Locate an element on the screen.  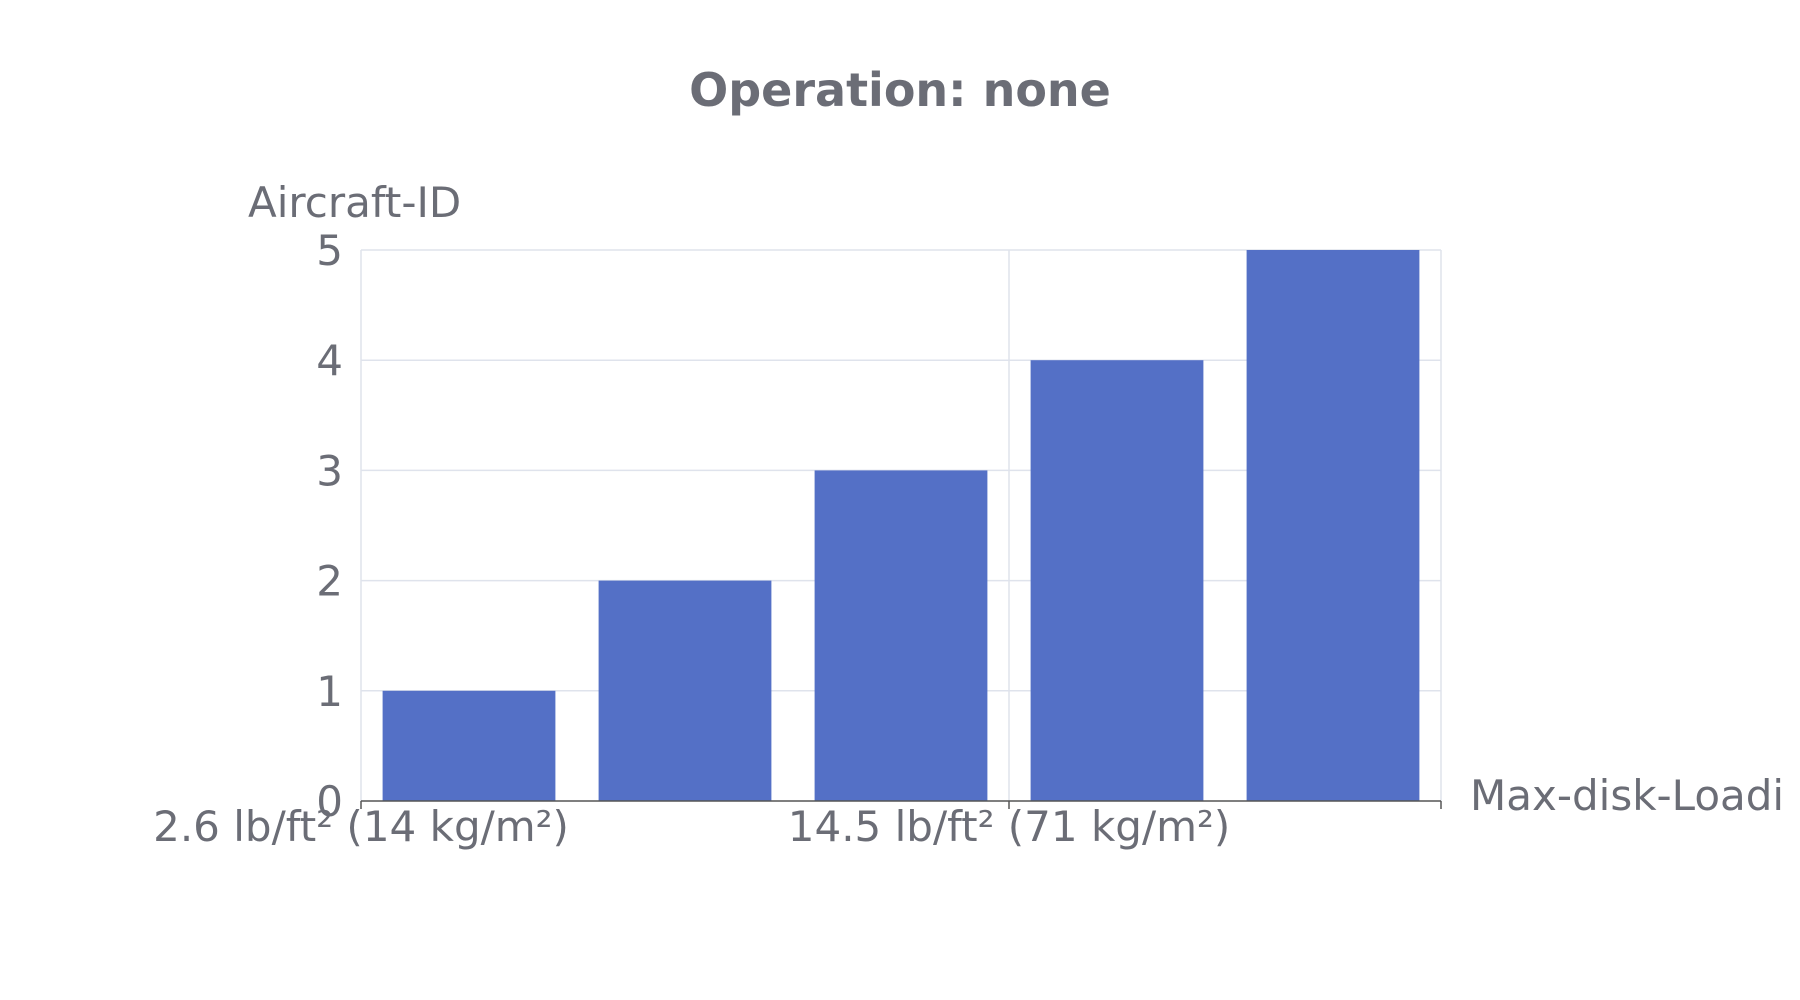
x-tick-label-1: 14.5 lb/ft² (71 kg/m²) is located at coordinates (1009, 826).